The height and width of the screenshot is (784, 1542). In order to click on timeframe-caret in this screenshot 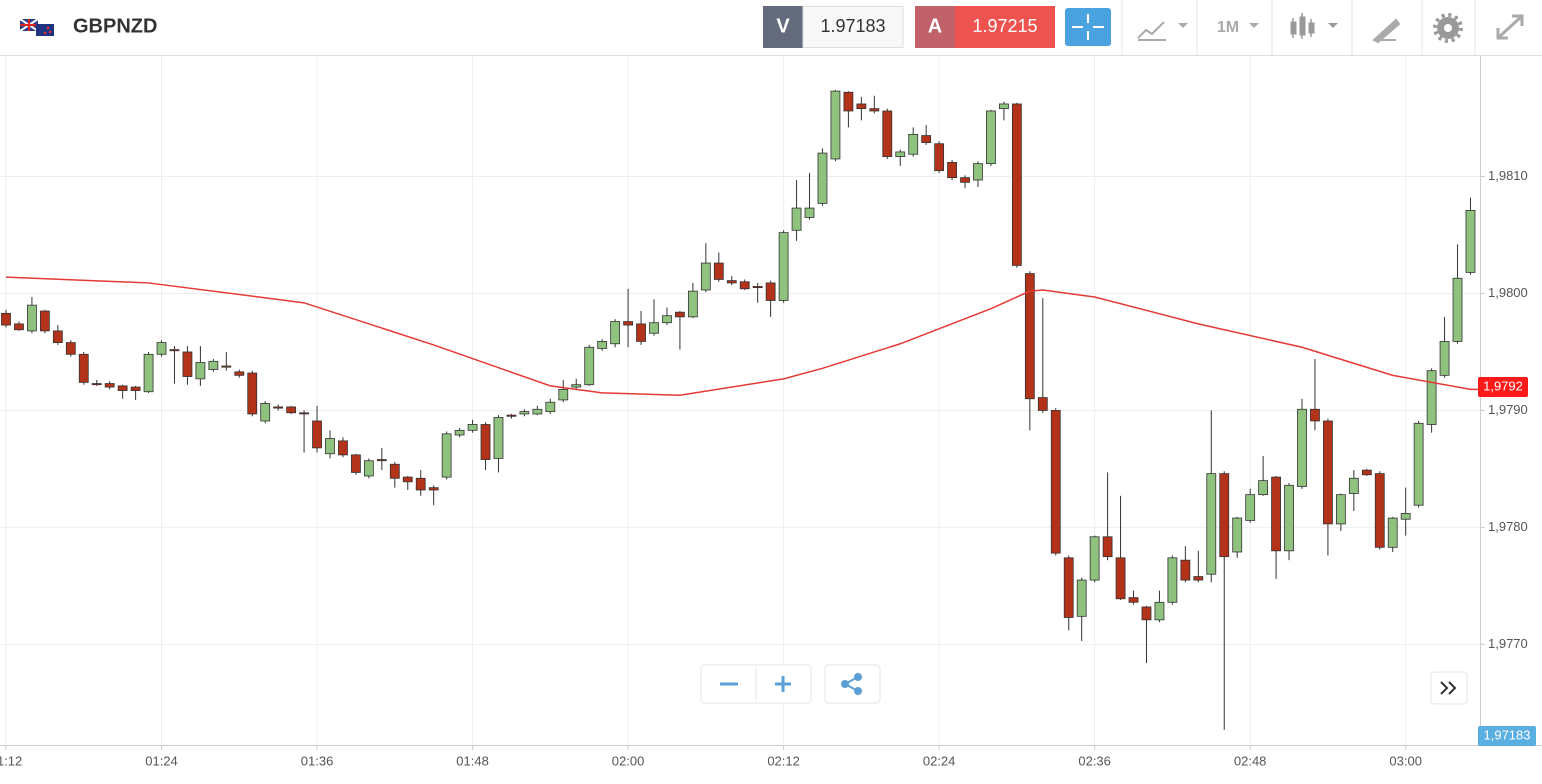, I will do `click(1254, 25)`.